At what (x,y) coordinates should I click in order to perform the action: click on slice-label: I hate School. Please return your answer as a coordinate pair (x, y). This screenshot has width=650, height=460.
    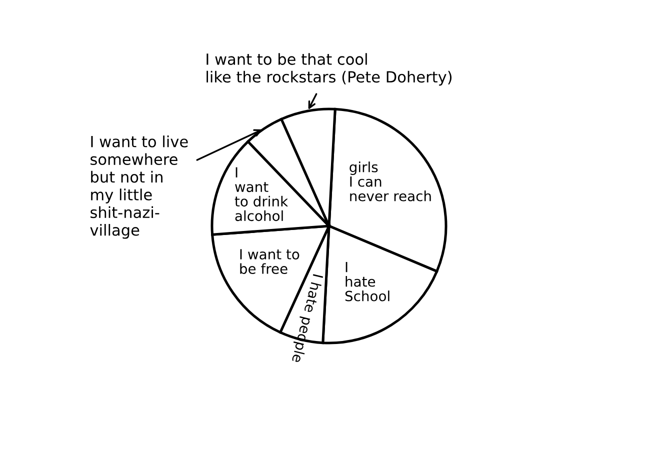
    Looking at the image, I should click on (367, 282).